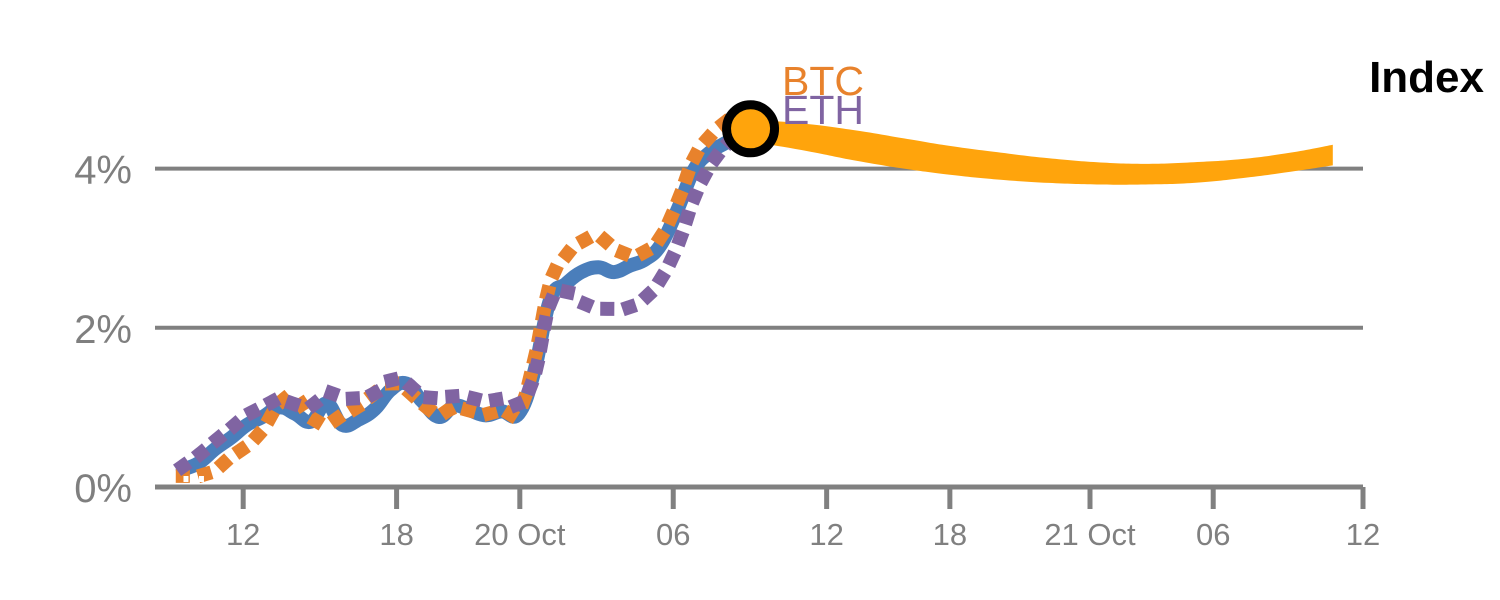 This screenshot has width=1500, height=600. I want to click on x-tick-label-7: 06, so click(1213, 534).